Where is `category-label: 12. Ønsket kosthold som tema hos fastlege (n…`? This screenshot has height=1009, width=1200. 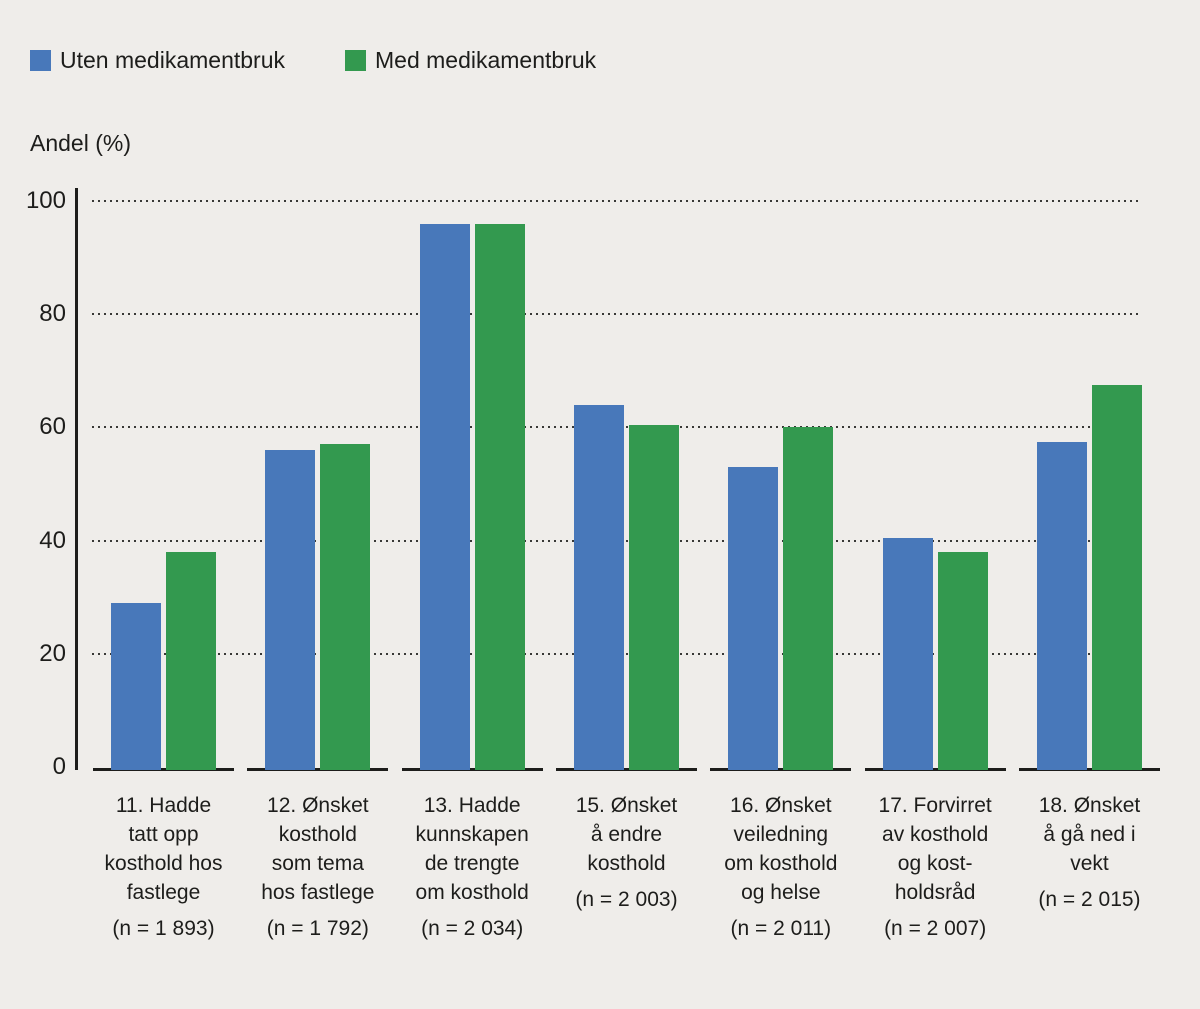 category-label: 12. Ønsket kosthold som tema hos fastlege (n… is located at coordinates (318, 867).